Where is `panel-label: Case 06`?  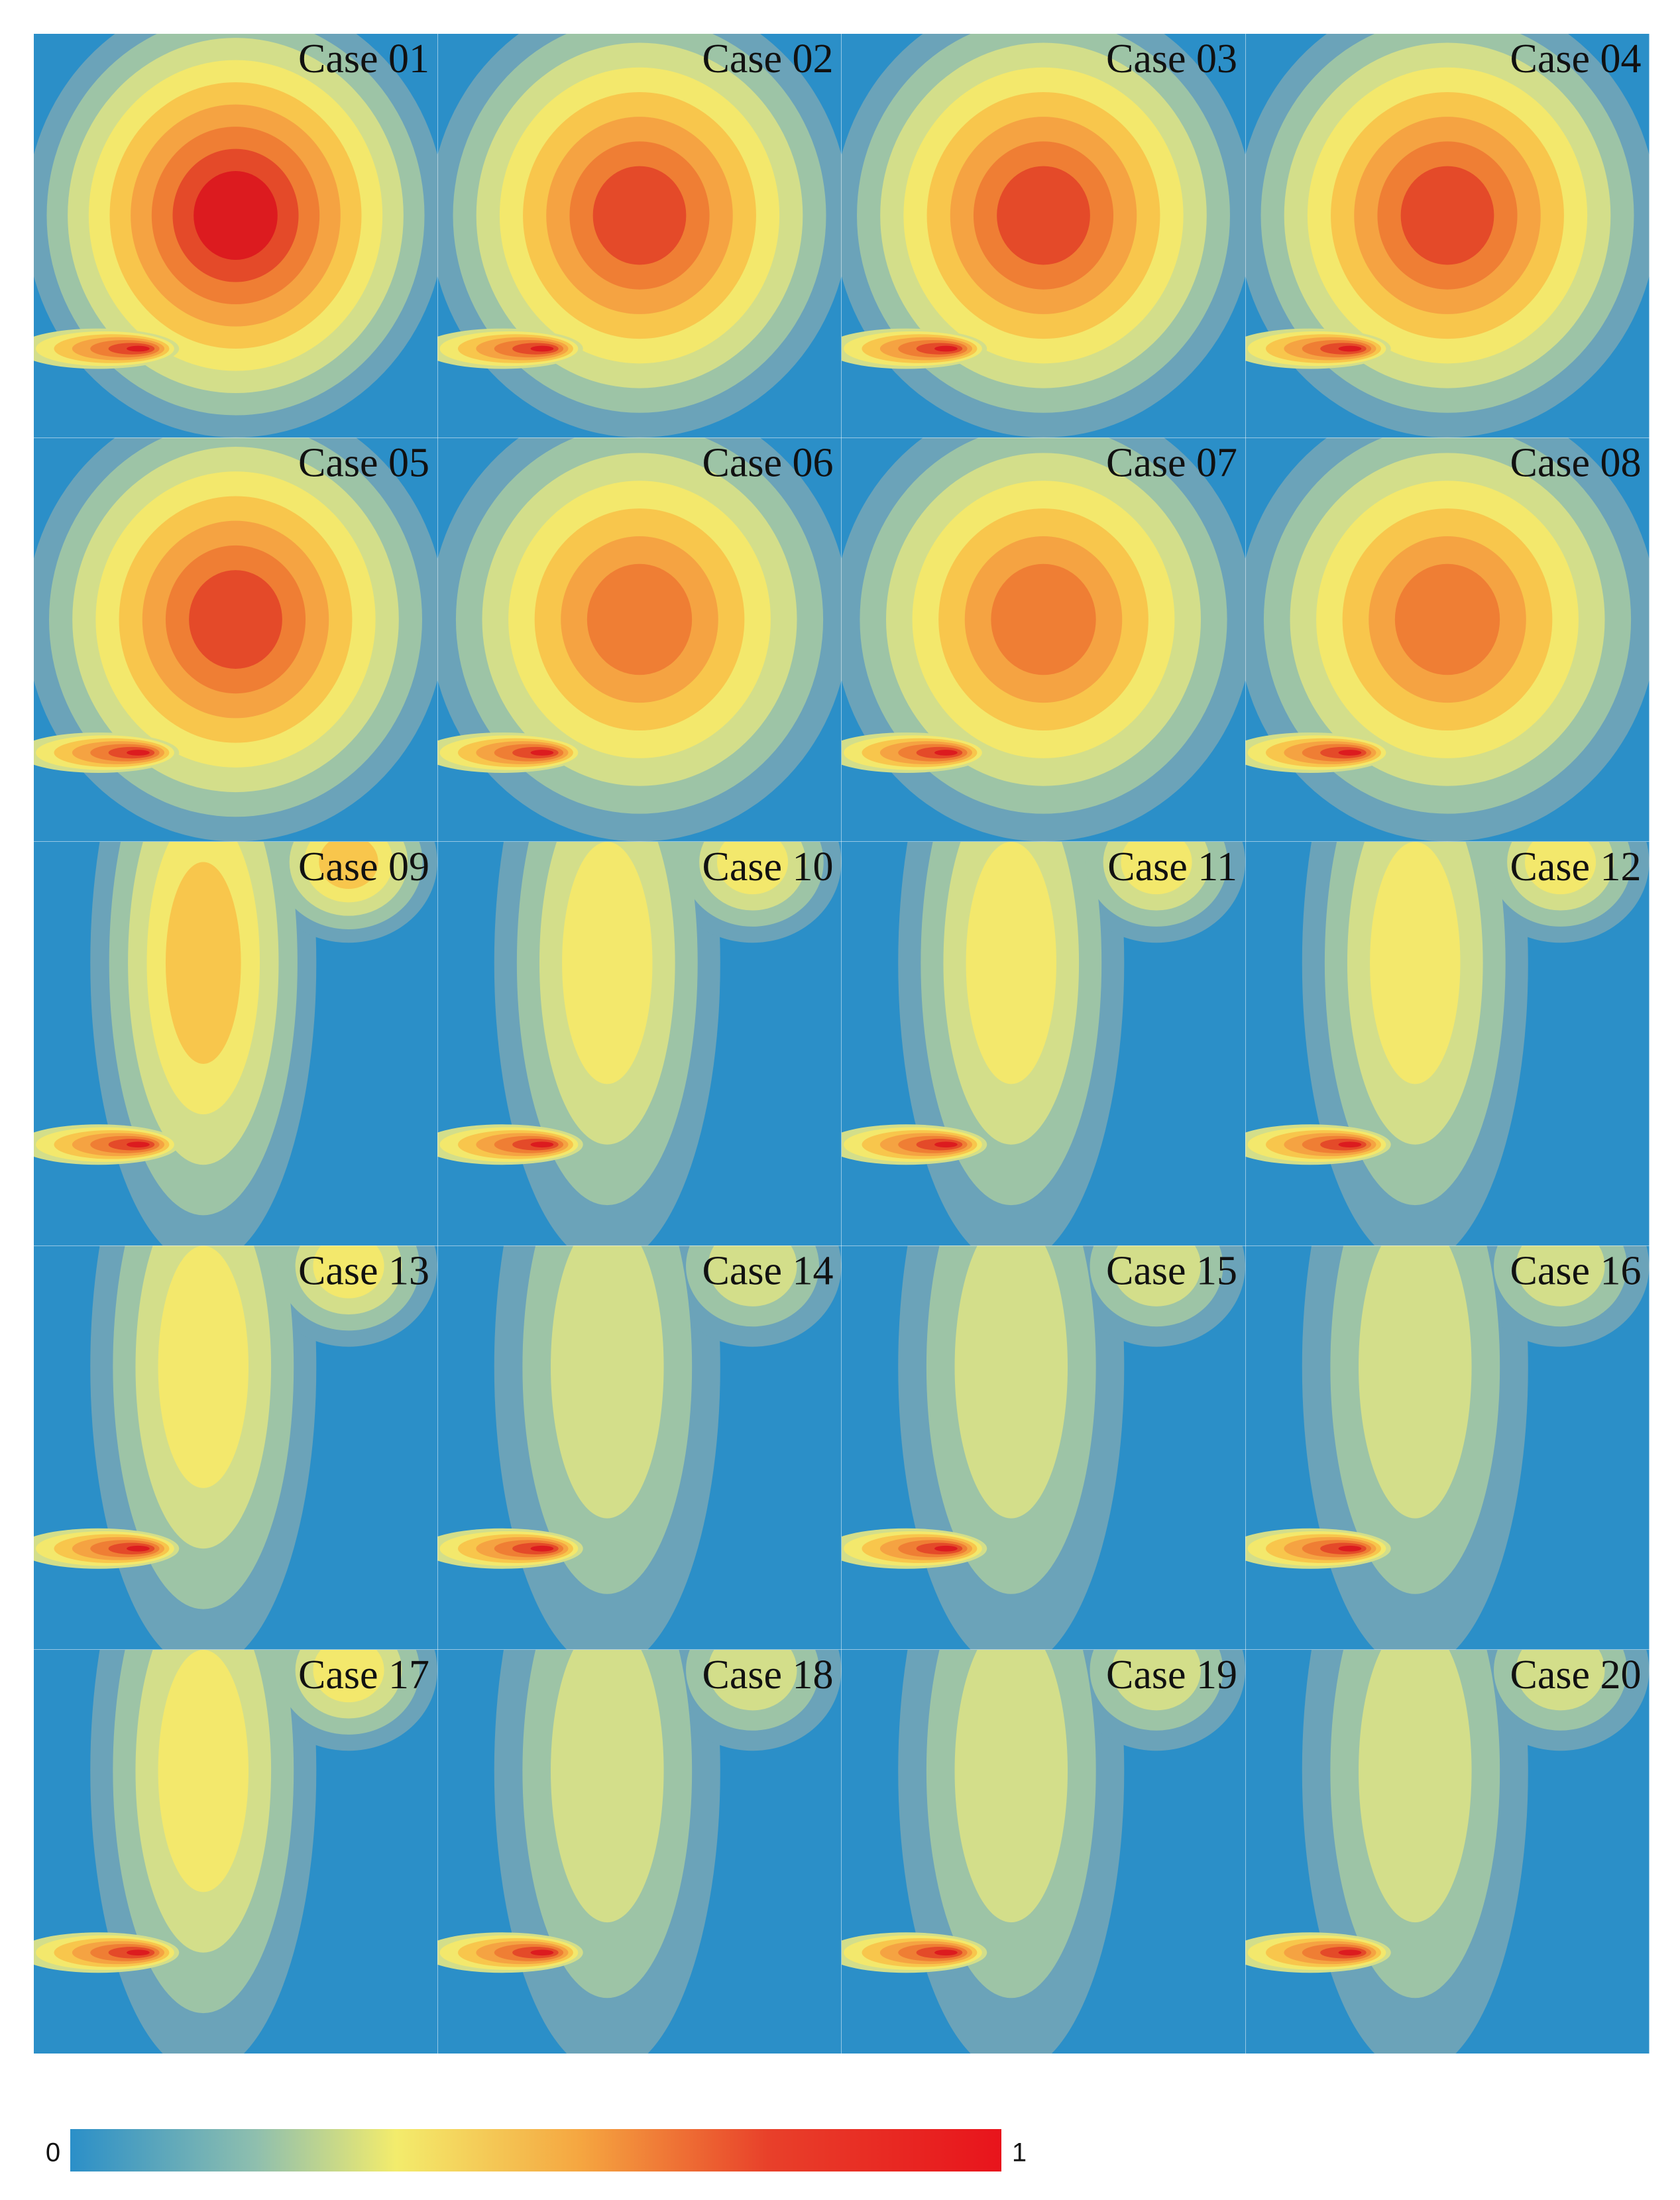
panel-label: Case 06 is located at coordinates (767, 463).